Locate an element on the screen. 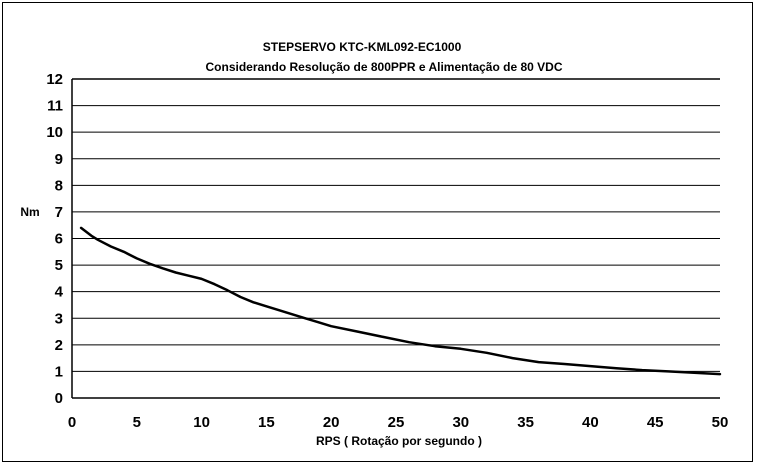 The width and height of the screenshot is (758, 467). x-axis-label: RPS ( Rotação por segundo ) is located at coordinates (399, 441).